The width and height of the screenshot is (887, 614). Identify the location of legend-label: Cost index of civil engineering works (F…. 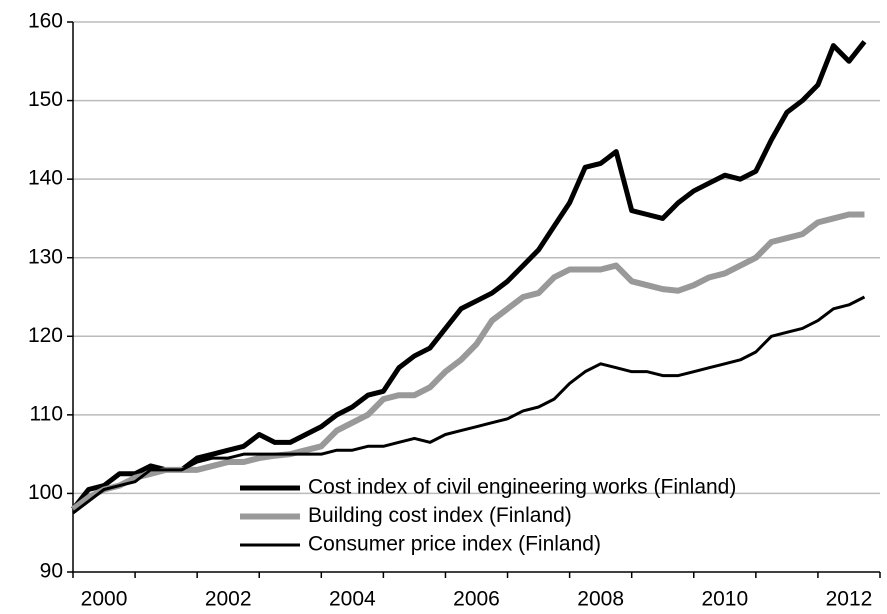
(522, 487).